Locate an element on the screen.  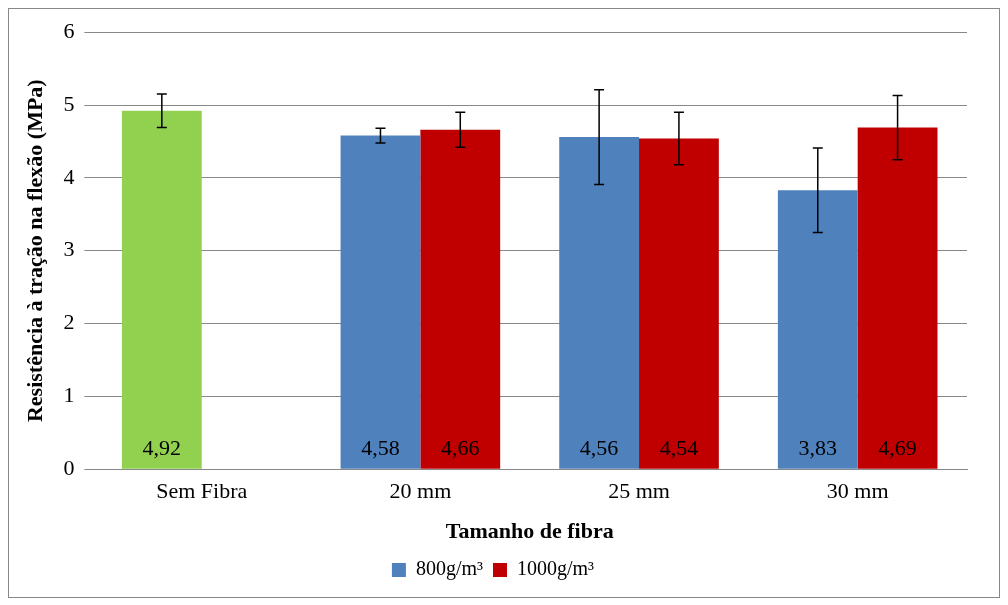
y-tick-label: 0 is located at coordinates (69, 467).